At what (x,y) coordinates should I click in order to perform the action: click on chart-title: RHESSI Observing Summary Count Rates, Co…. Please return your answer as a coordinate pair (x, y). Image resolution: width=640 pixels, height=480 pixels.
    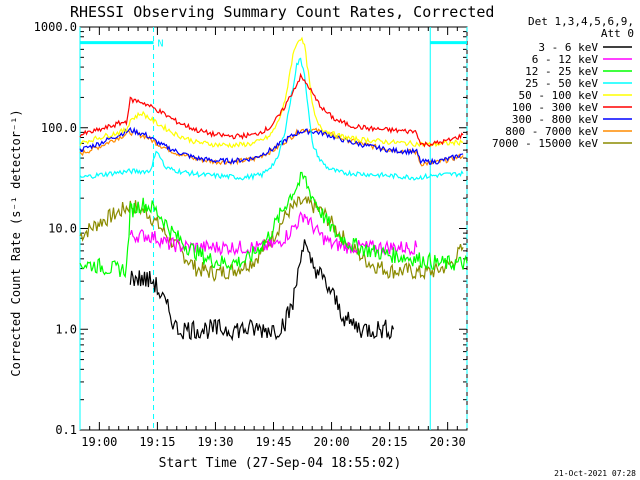
    Looking at the image, I should click on (282, 12).